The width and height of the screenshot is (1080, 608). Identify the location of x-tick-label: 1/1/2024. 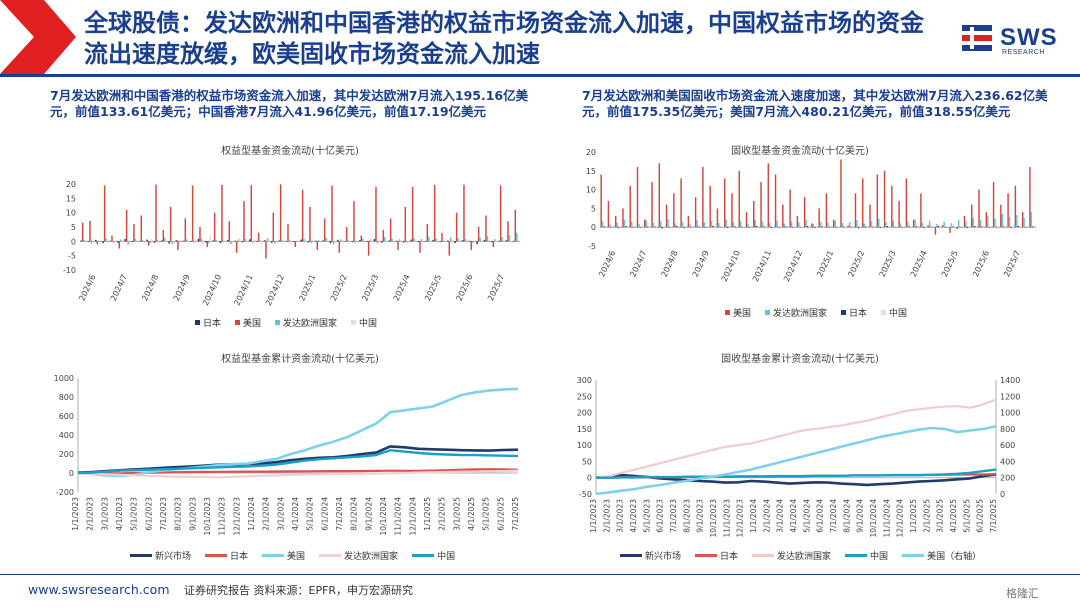
(753, 516).